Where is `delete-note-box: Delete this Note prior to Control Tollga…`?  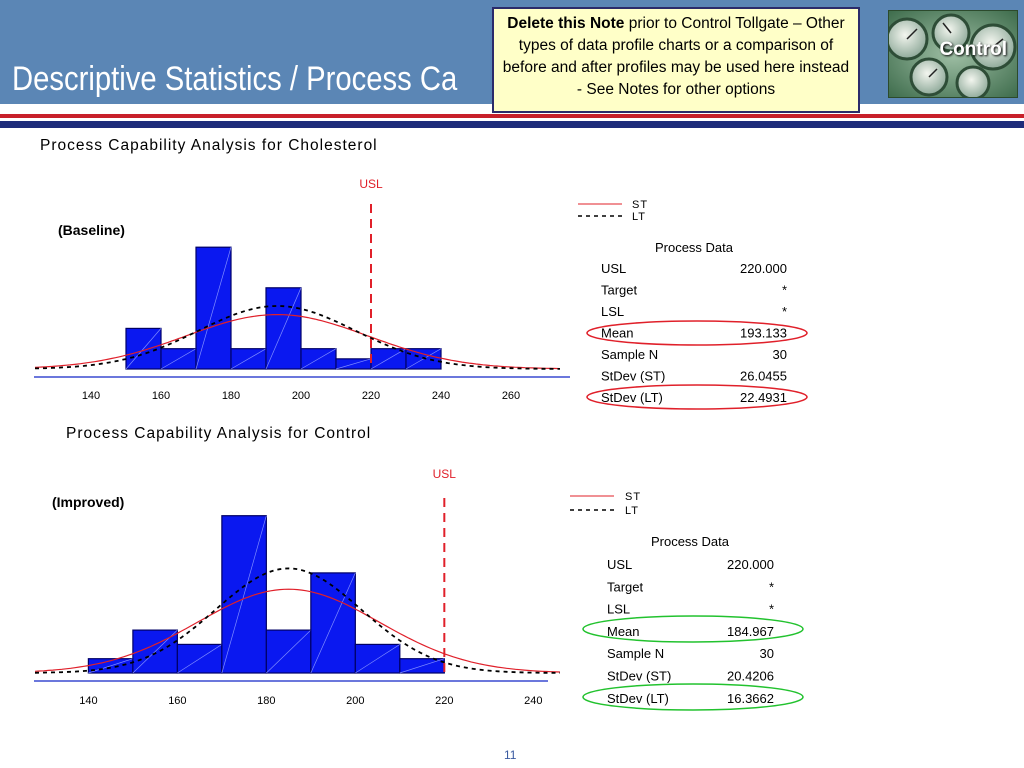 delete-note-box: Delete this Note prior to Control Tollga… is located at coordinates (676, 60).